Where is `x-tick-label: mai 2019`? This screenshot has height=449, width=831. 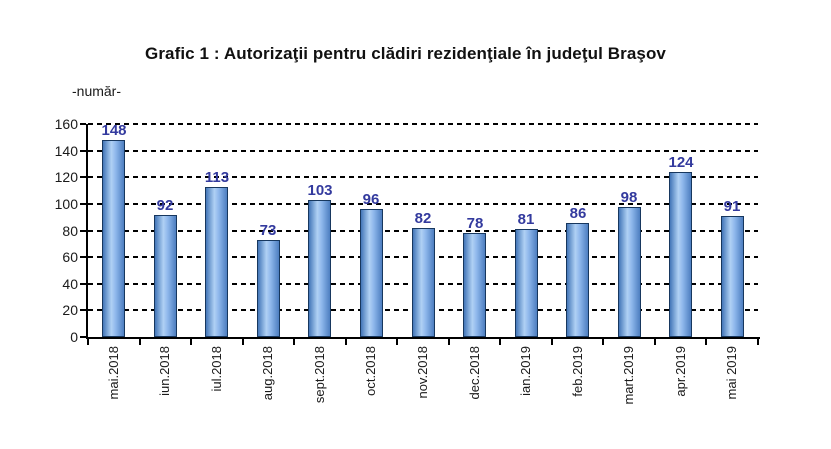
x-tick-label: mai 2019 is located at coordinates (731, 373).